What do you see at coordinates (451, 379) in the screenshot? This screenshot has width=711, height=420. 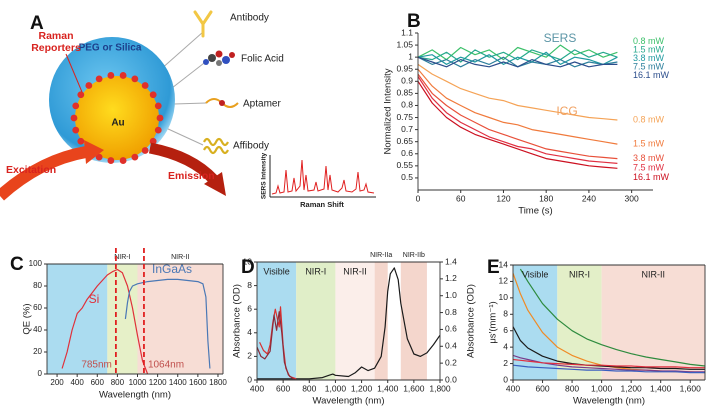 I see `y2-tick-label: 0.0` at bounding box center [451, 379].